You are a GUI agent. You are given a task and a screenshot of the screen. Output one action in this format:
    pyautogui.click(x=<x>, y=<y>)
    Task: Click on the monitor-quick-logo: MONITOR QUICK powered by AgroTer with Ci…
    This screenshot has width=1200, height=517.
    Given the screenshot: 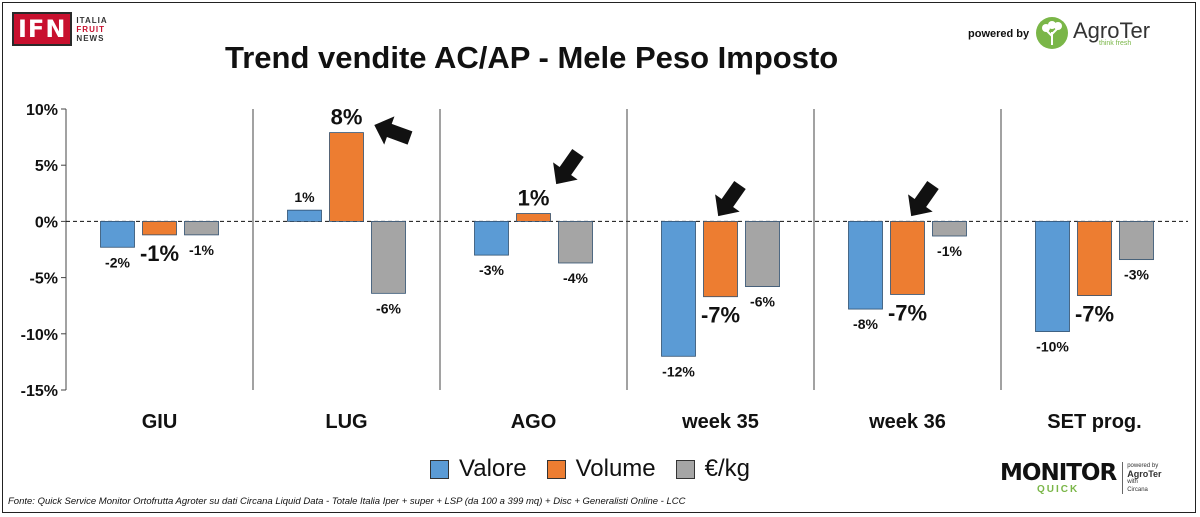 What is the action you would take?
    pyautogui.click(x=1081, y=478)
    